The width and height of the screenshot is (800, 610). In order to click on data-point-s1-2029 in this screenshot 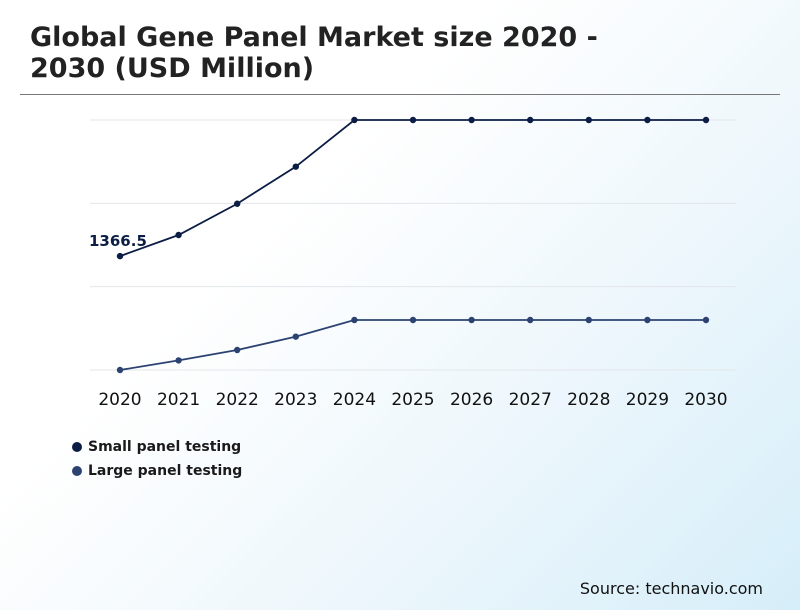, I will do `click(647, 320)`.